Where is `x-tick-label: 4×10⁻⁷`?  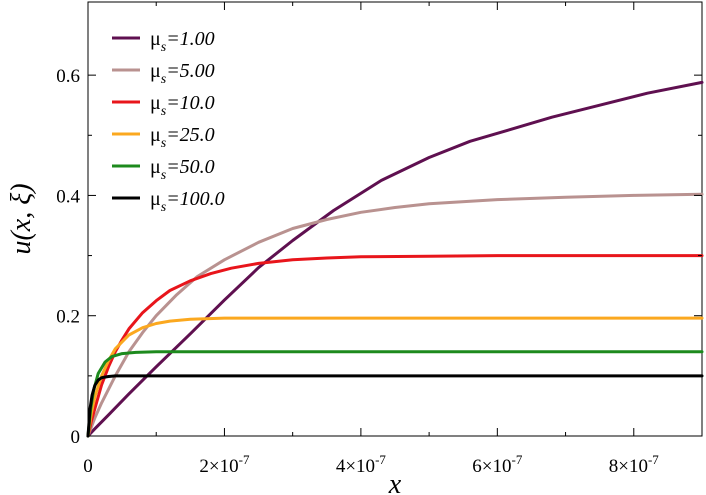
x-tick-label: 4×10⁻⁷ is located at coordinates (361, 464).